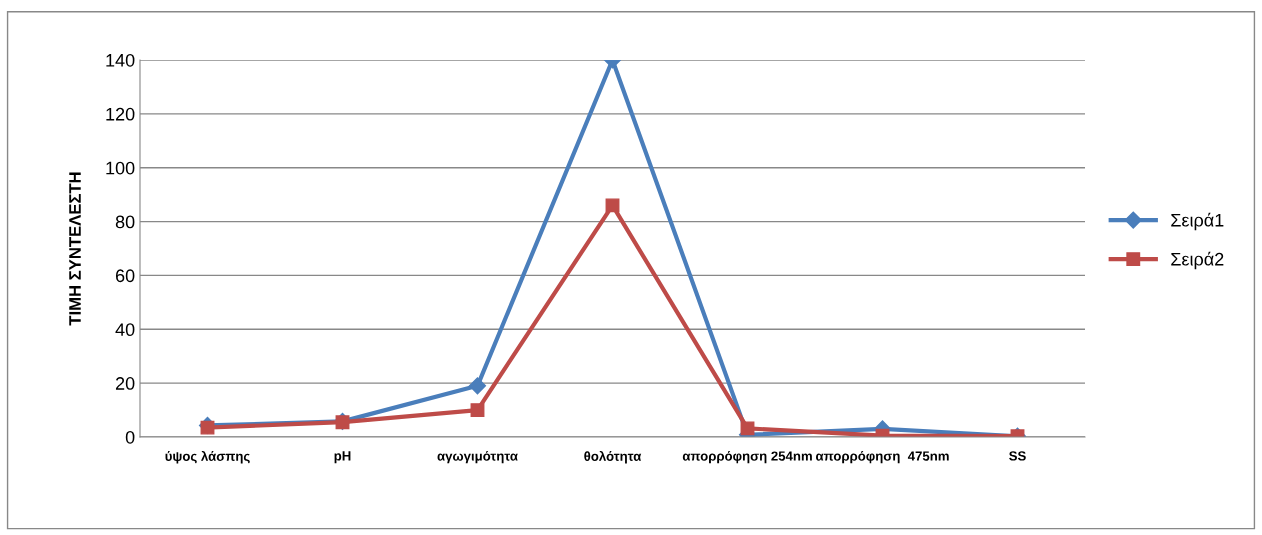 This screenshot has height=535, width=1262. Describe the element at coordinates (125, 276) in the screenshot. I see `y-tick-label: 60` at that location.